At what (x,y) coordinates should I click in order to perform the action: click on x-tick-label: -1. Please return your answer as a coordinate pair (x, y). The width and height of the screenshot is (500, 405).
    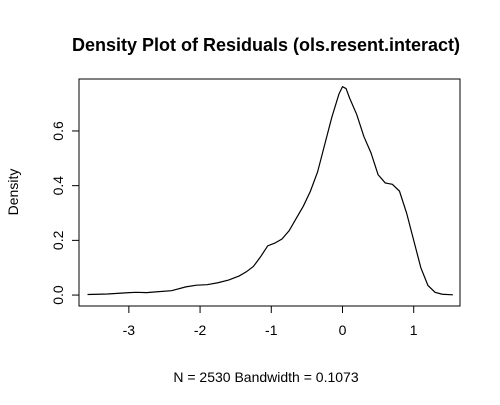
    Looking at the image, I should click on (271, 330).